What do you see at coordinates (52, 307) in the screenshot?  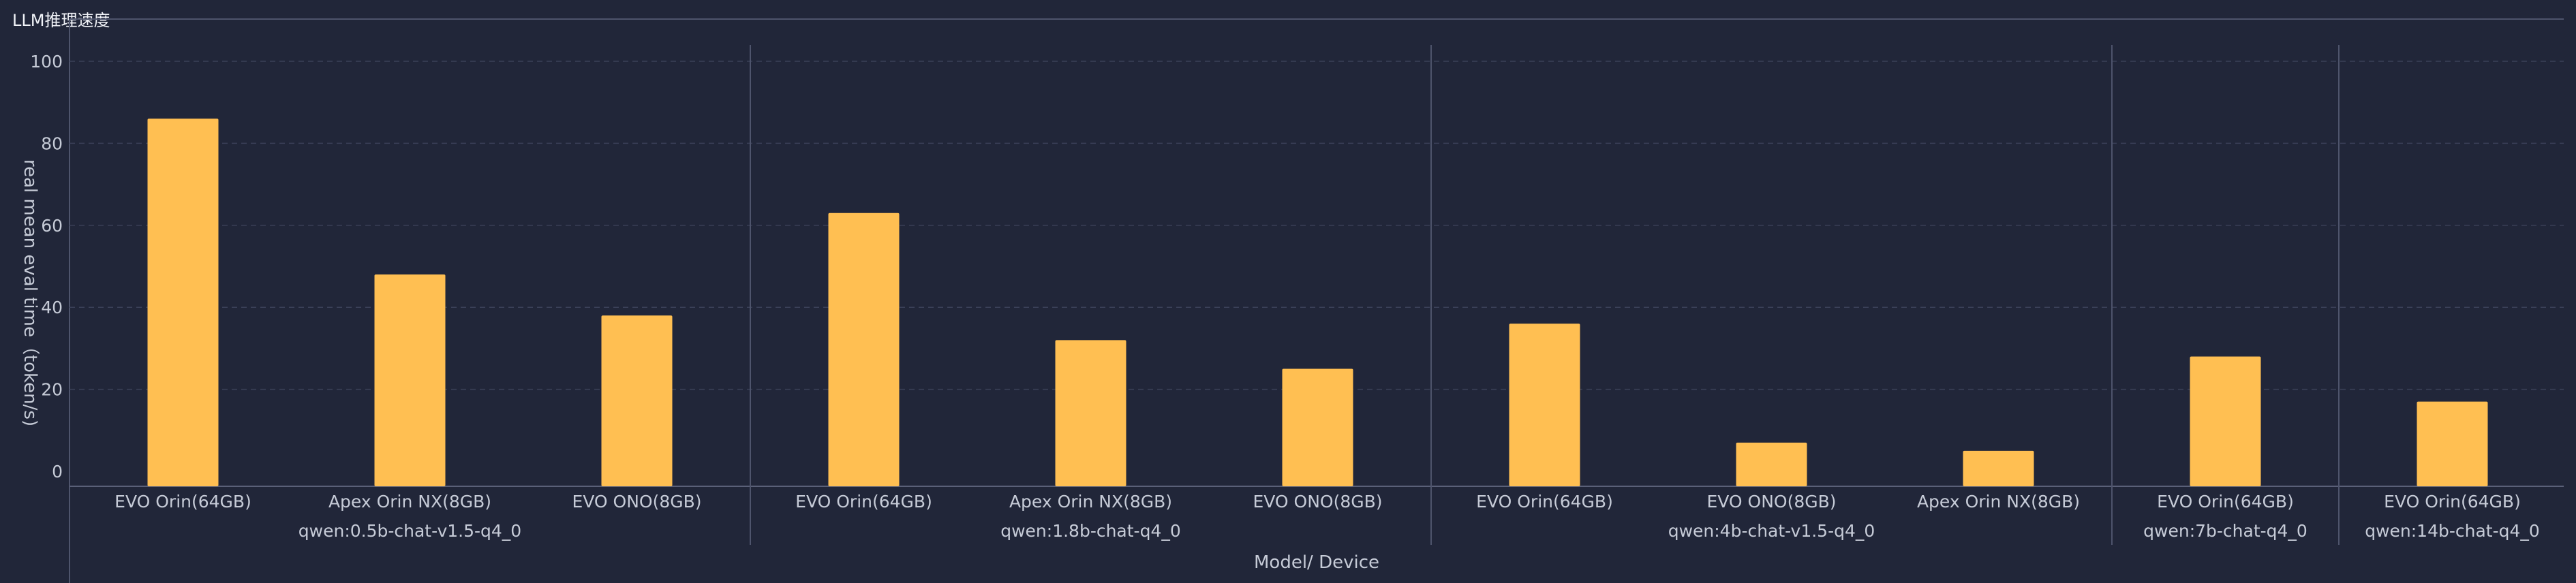 I see `y-tick-label: 40` at bounding box center [52, 307].